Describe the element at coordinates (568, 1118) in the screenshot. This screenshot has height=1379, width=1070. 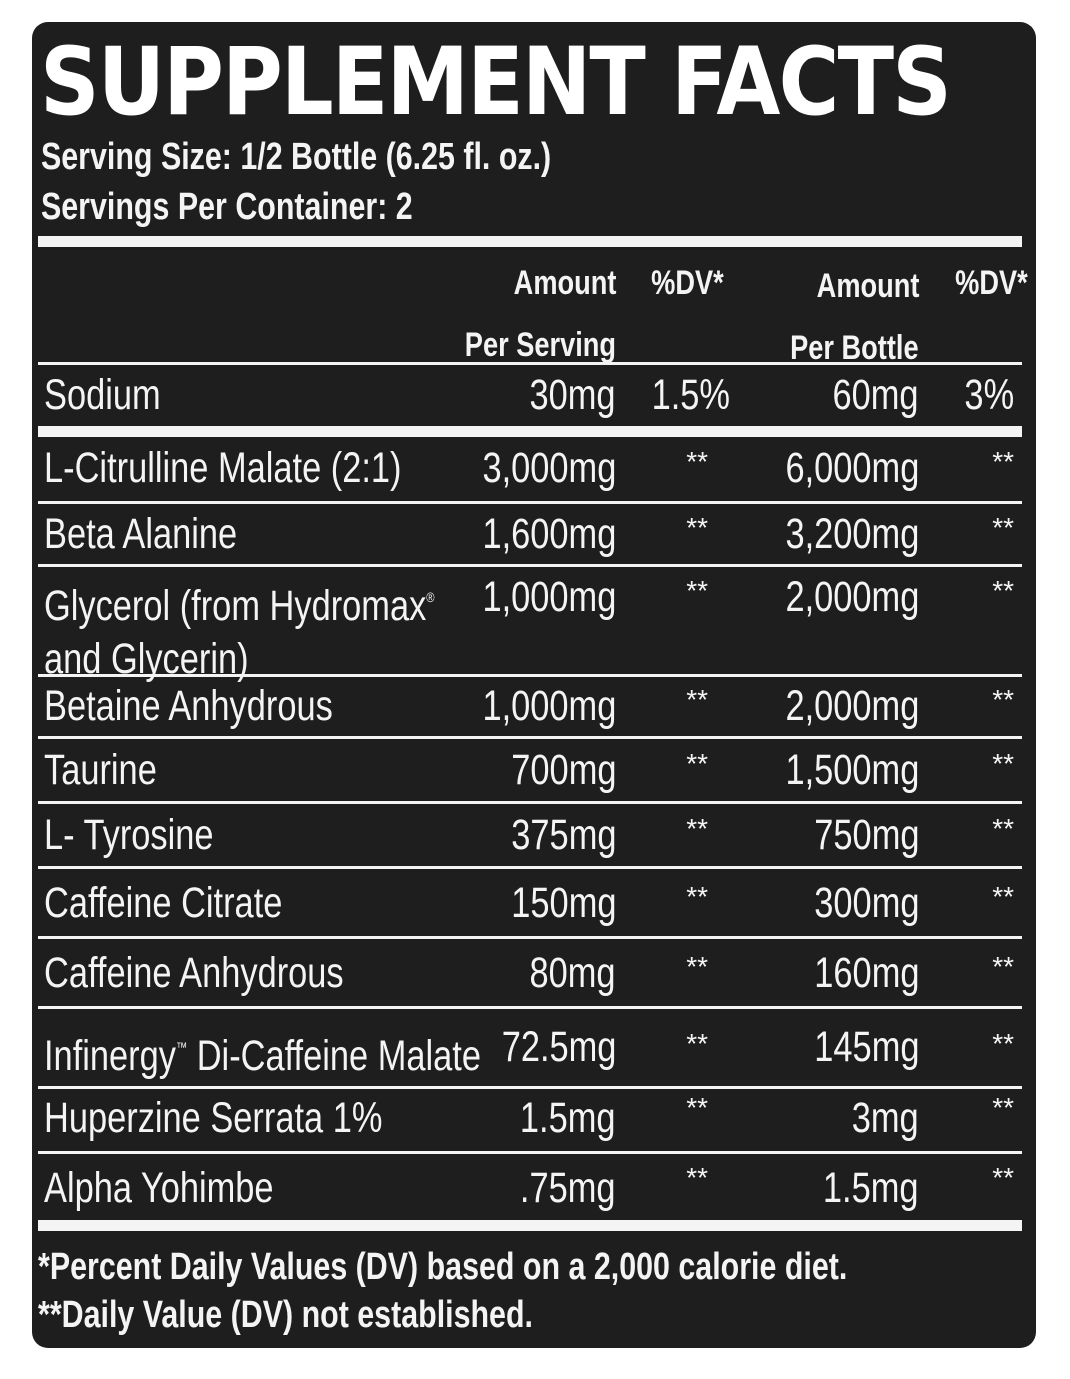
I see `per-serving: 1.5mg` at that location.